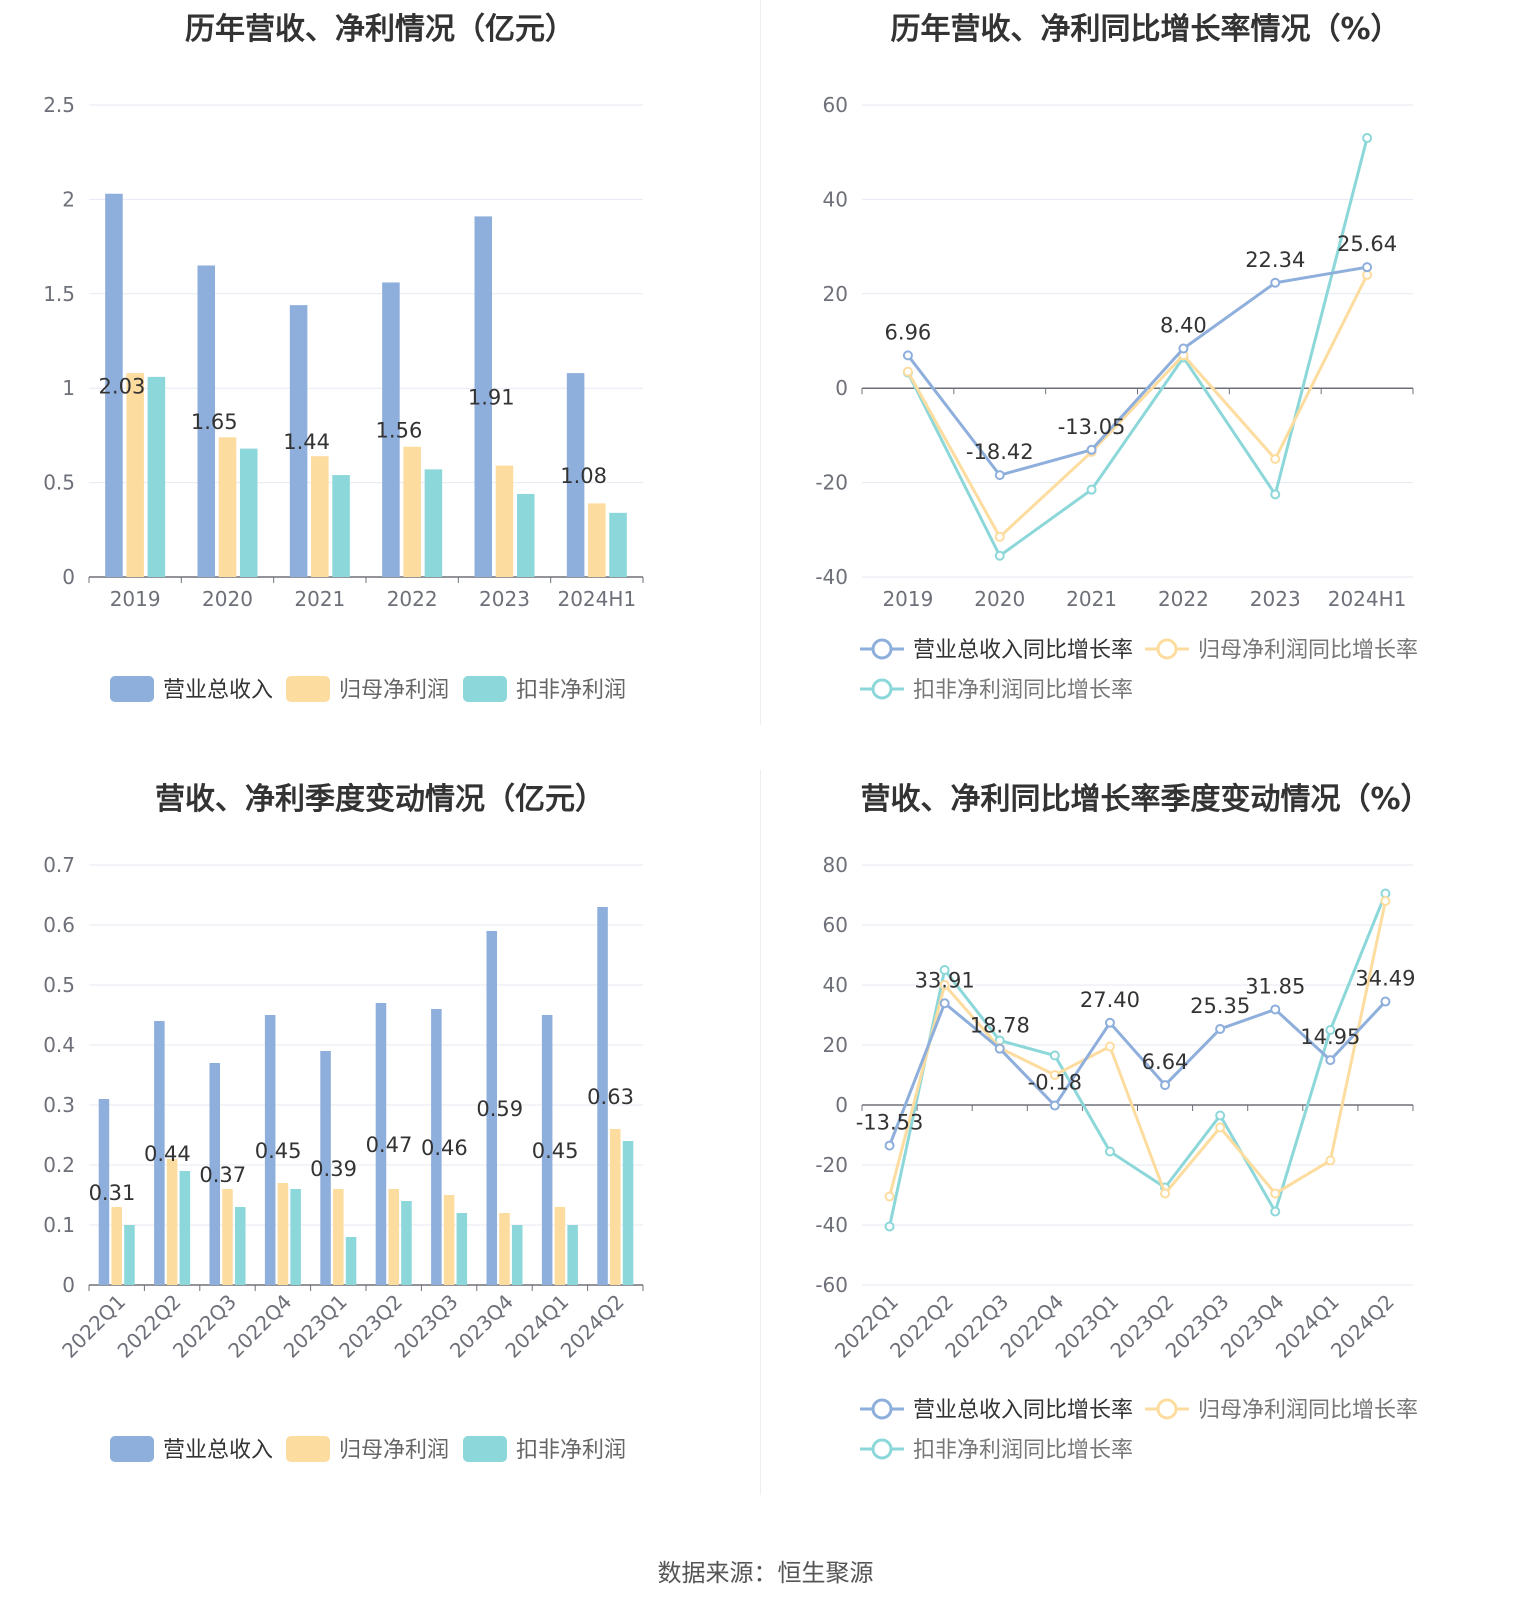  Describe the element at coordinates (1023, 650) in the screenshot. I see `legend-label: 营业总收入同比增长率` at that location.